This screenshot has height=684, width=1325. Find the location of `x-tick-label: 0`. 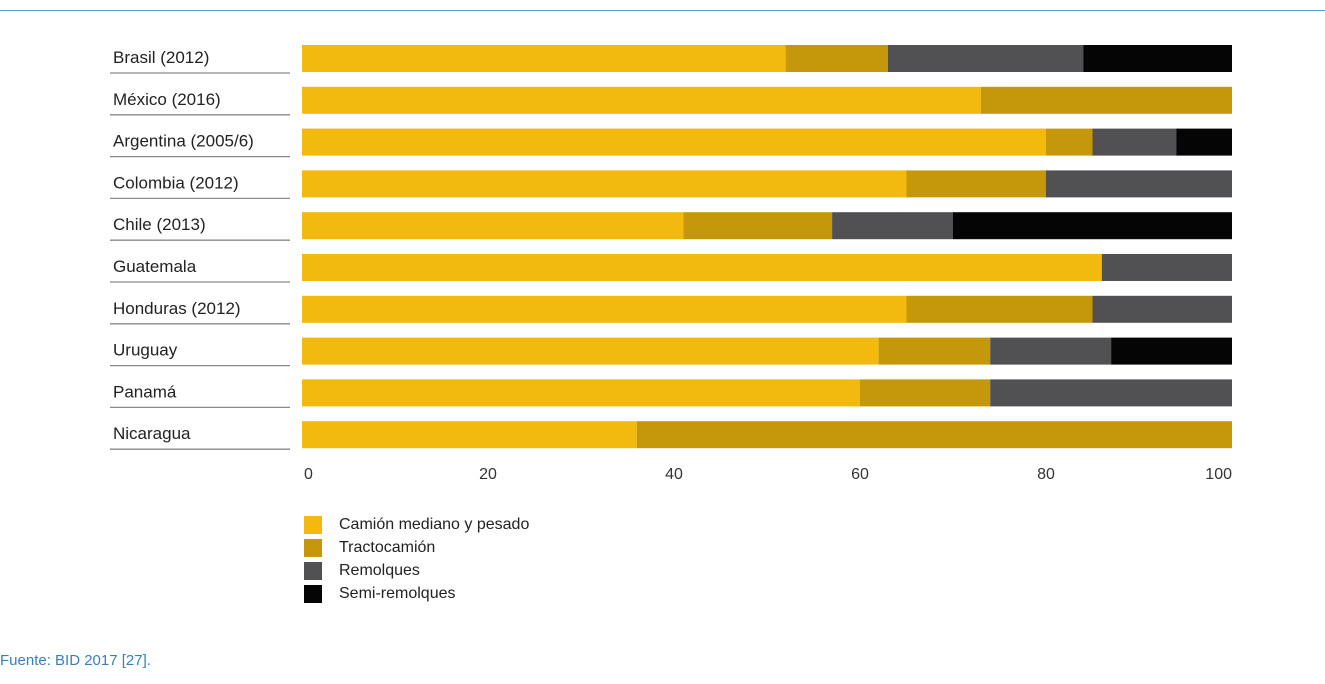

x-tick-label: 0 is located at coordinates (308, 474).